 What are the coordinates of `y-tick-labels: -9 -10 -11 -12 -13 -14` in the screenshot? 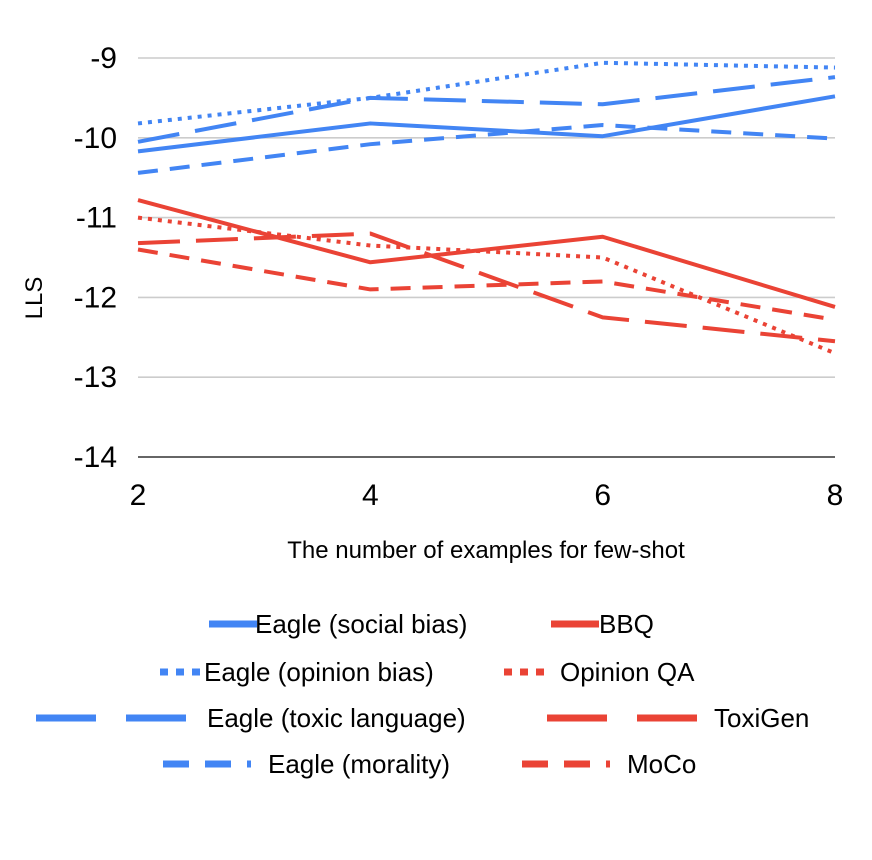 It's located at (95, 258).